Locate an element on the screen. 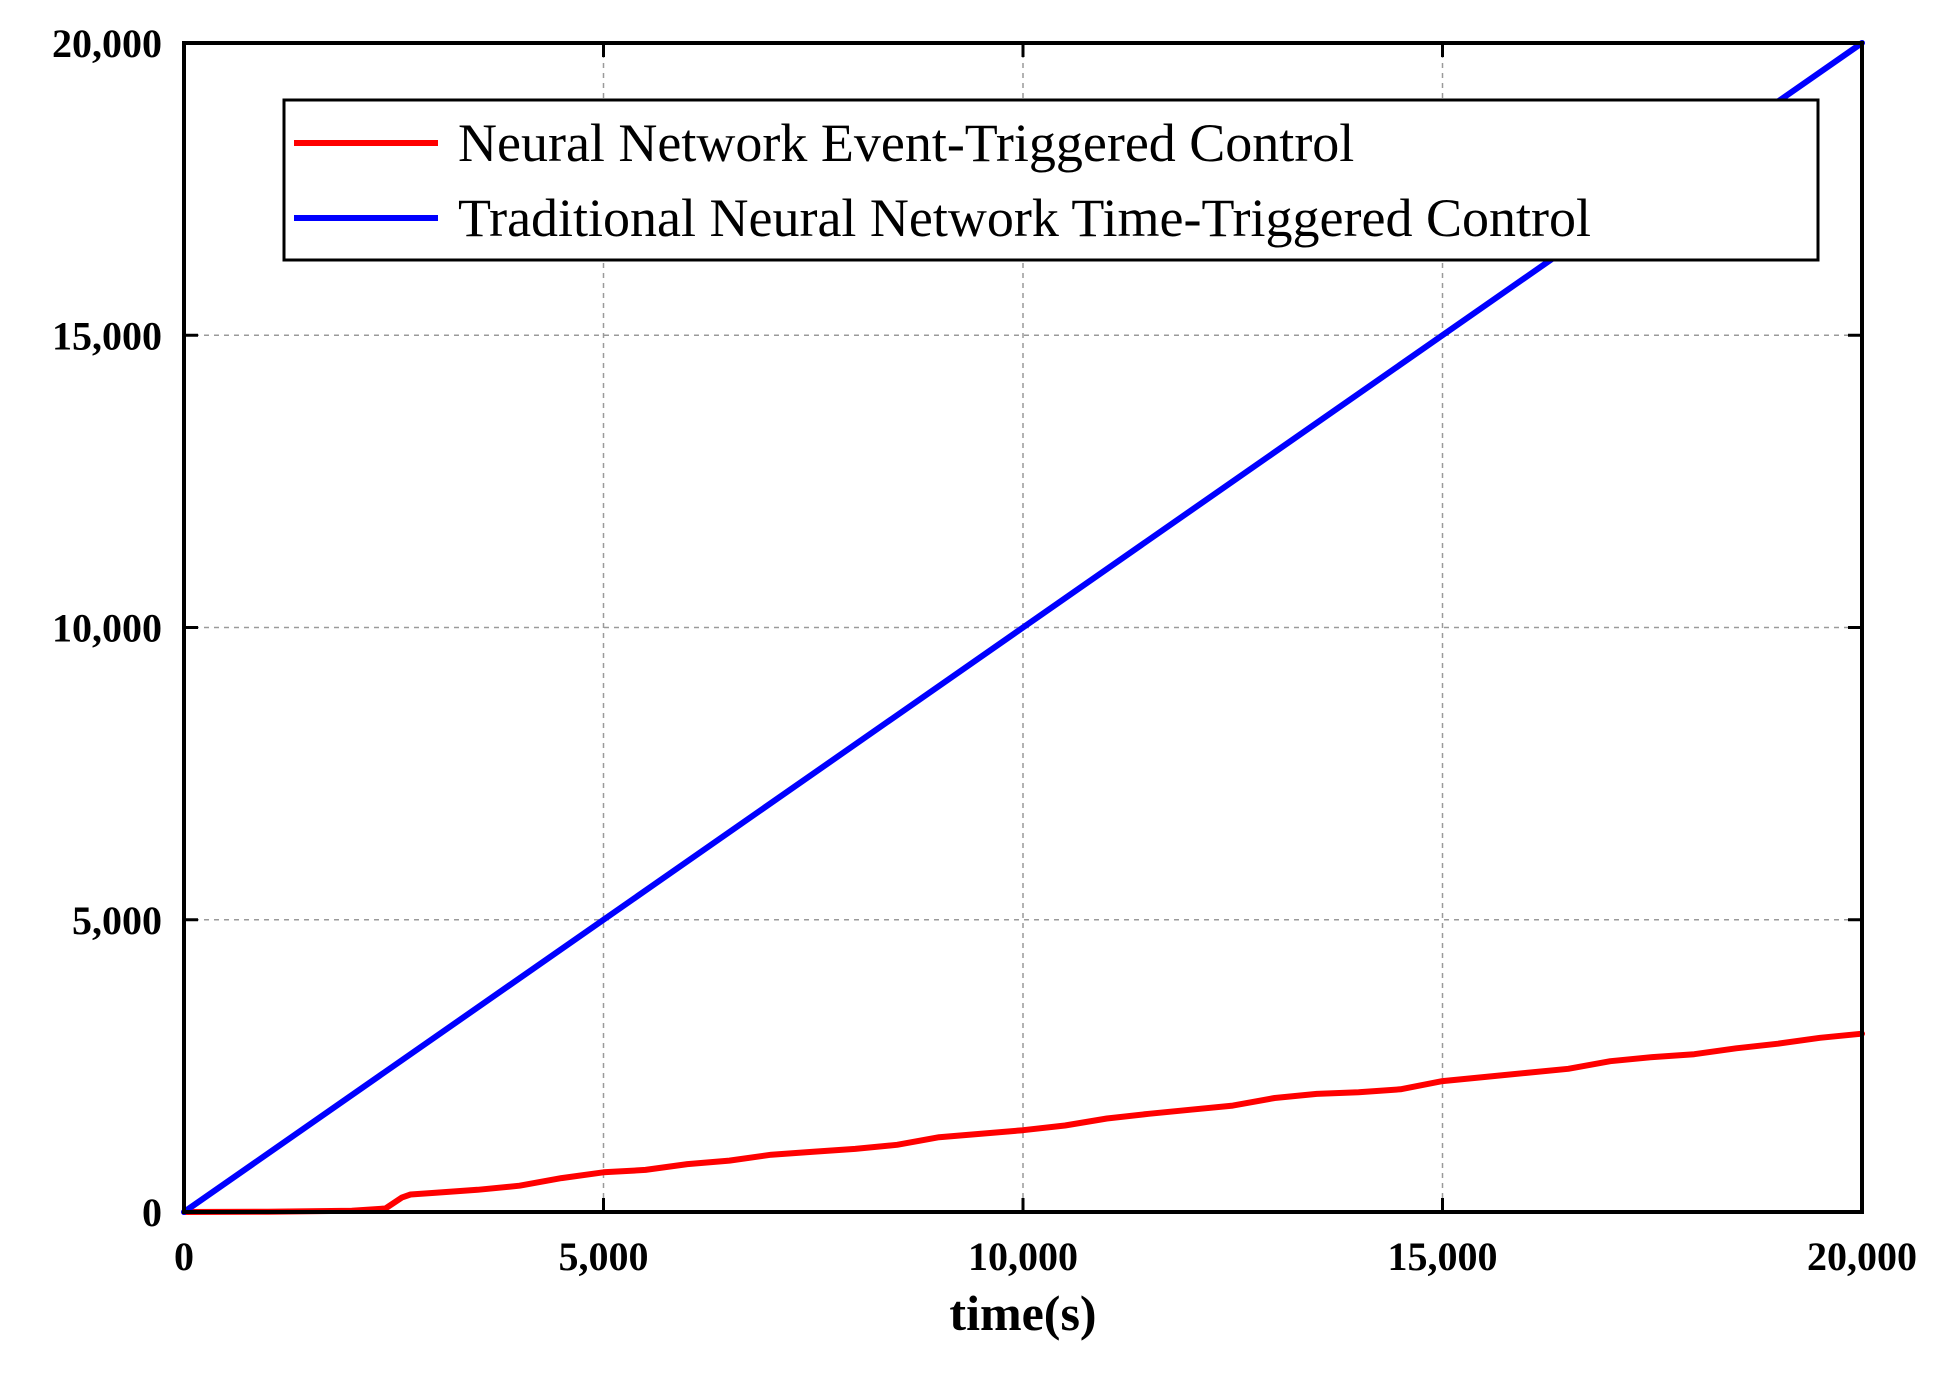 Image resolution: width=1938 pixels, height=1381 pixels. y-tick-label-0: 0 is located at coordinates (152, 1212).